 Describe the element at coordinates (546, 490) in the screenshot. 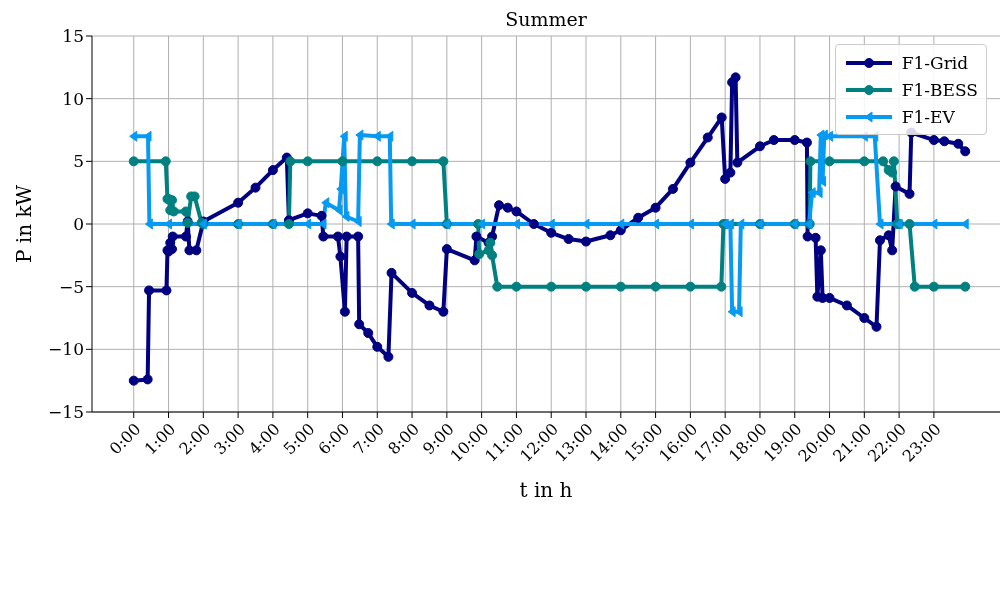

I see `x-axis-title: t in h` at that location.